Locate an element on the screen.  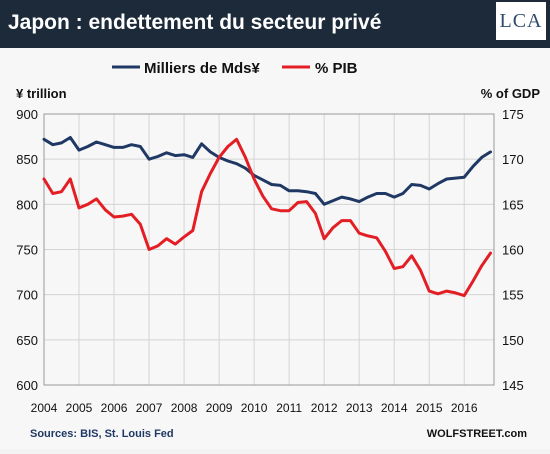
x-tick-label: 2009 is located at coordinates (219, 408).